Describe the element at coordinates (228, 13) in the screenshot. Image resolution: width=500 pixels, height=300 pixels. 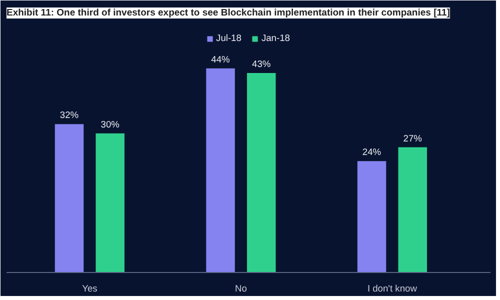
I see `chart-title: Exhibit 11: One third of investors expect to see Blockchain implementation in their companies [11]` at that location.